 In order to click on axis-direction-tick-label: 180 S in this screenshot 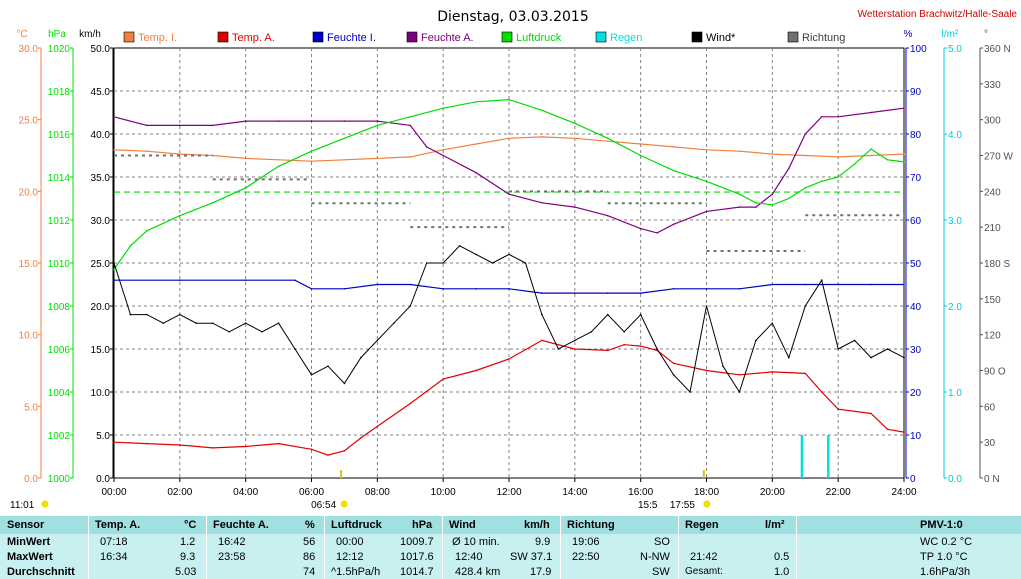, I will do `click(997, 264)`.